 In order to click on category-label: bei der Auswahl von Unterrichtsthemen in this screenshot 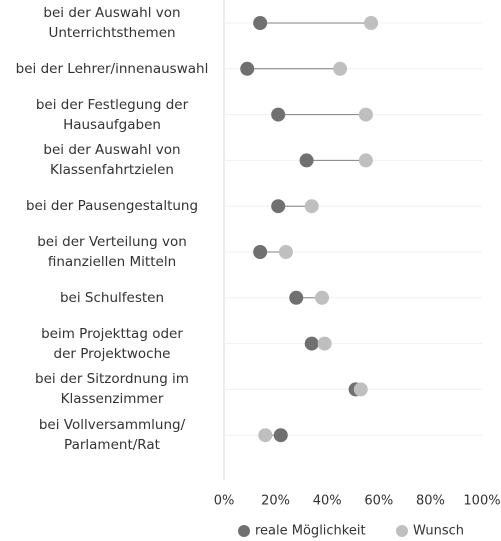, I will do `click(112, 23)`.